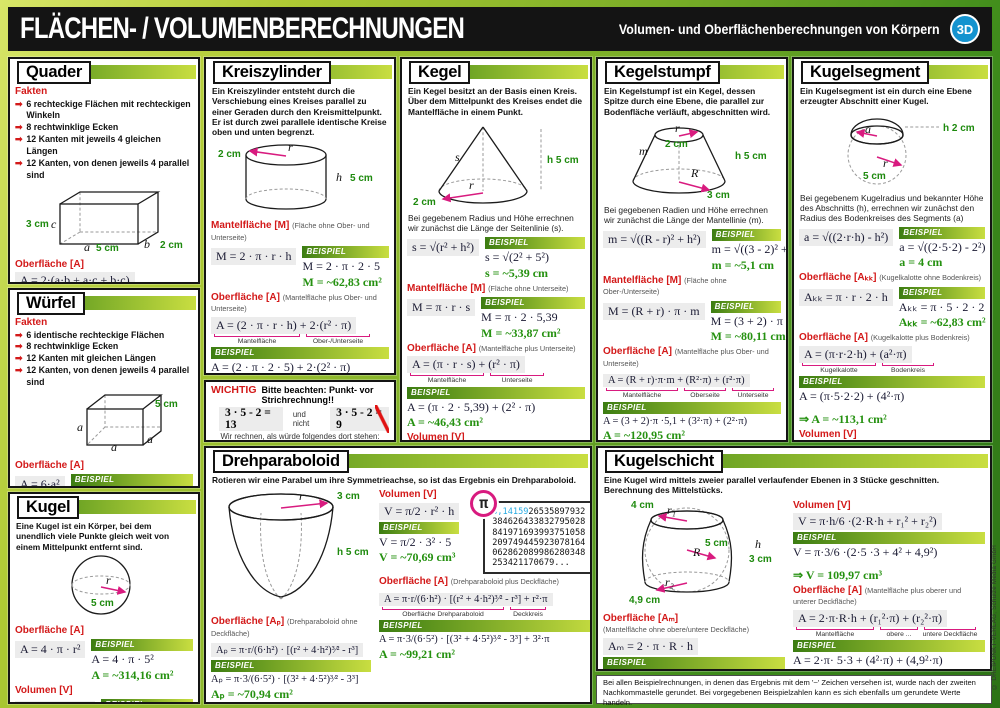 The width and height of the screenshot is (1000, 708). I want to click on pi-digits-line: 841971693993751058, so click(539, 532).